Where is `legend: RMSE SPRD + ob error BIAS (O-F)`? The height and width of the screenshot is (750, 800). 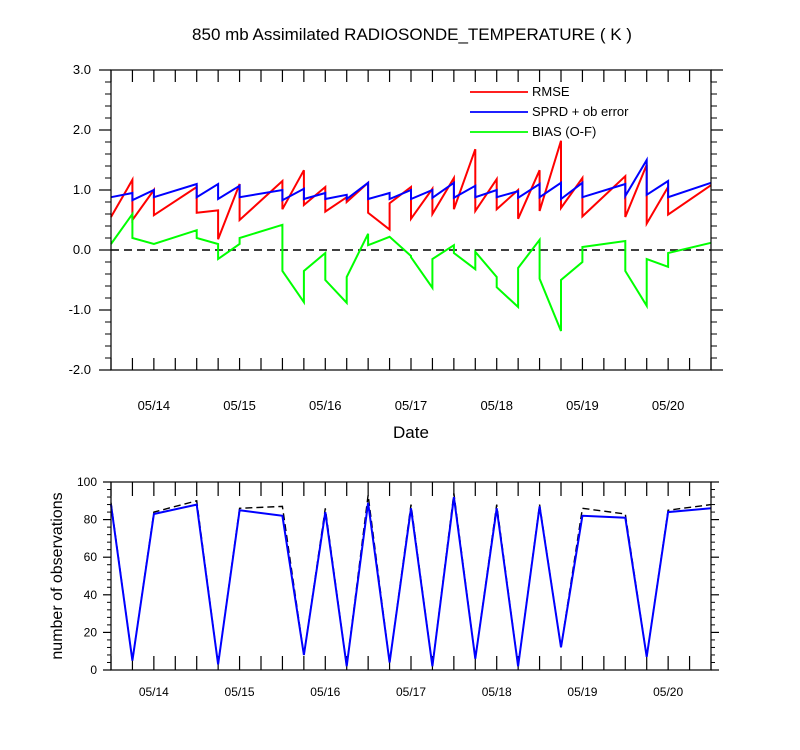 legend: RMSE SPRD + ob error BIAS (O-F) is located at coordinates (549, 111).